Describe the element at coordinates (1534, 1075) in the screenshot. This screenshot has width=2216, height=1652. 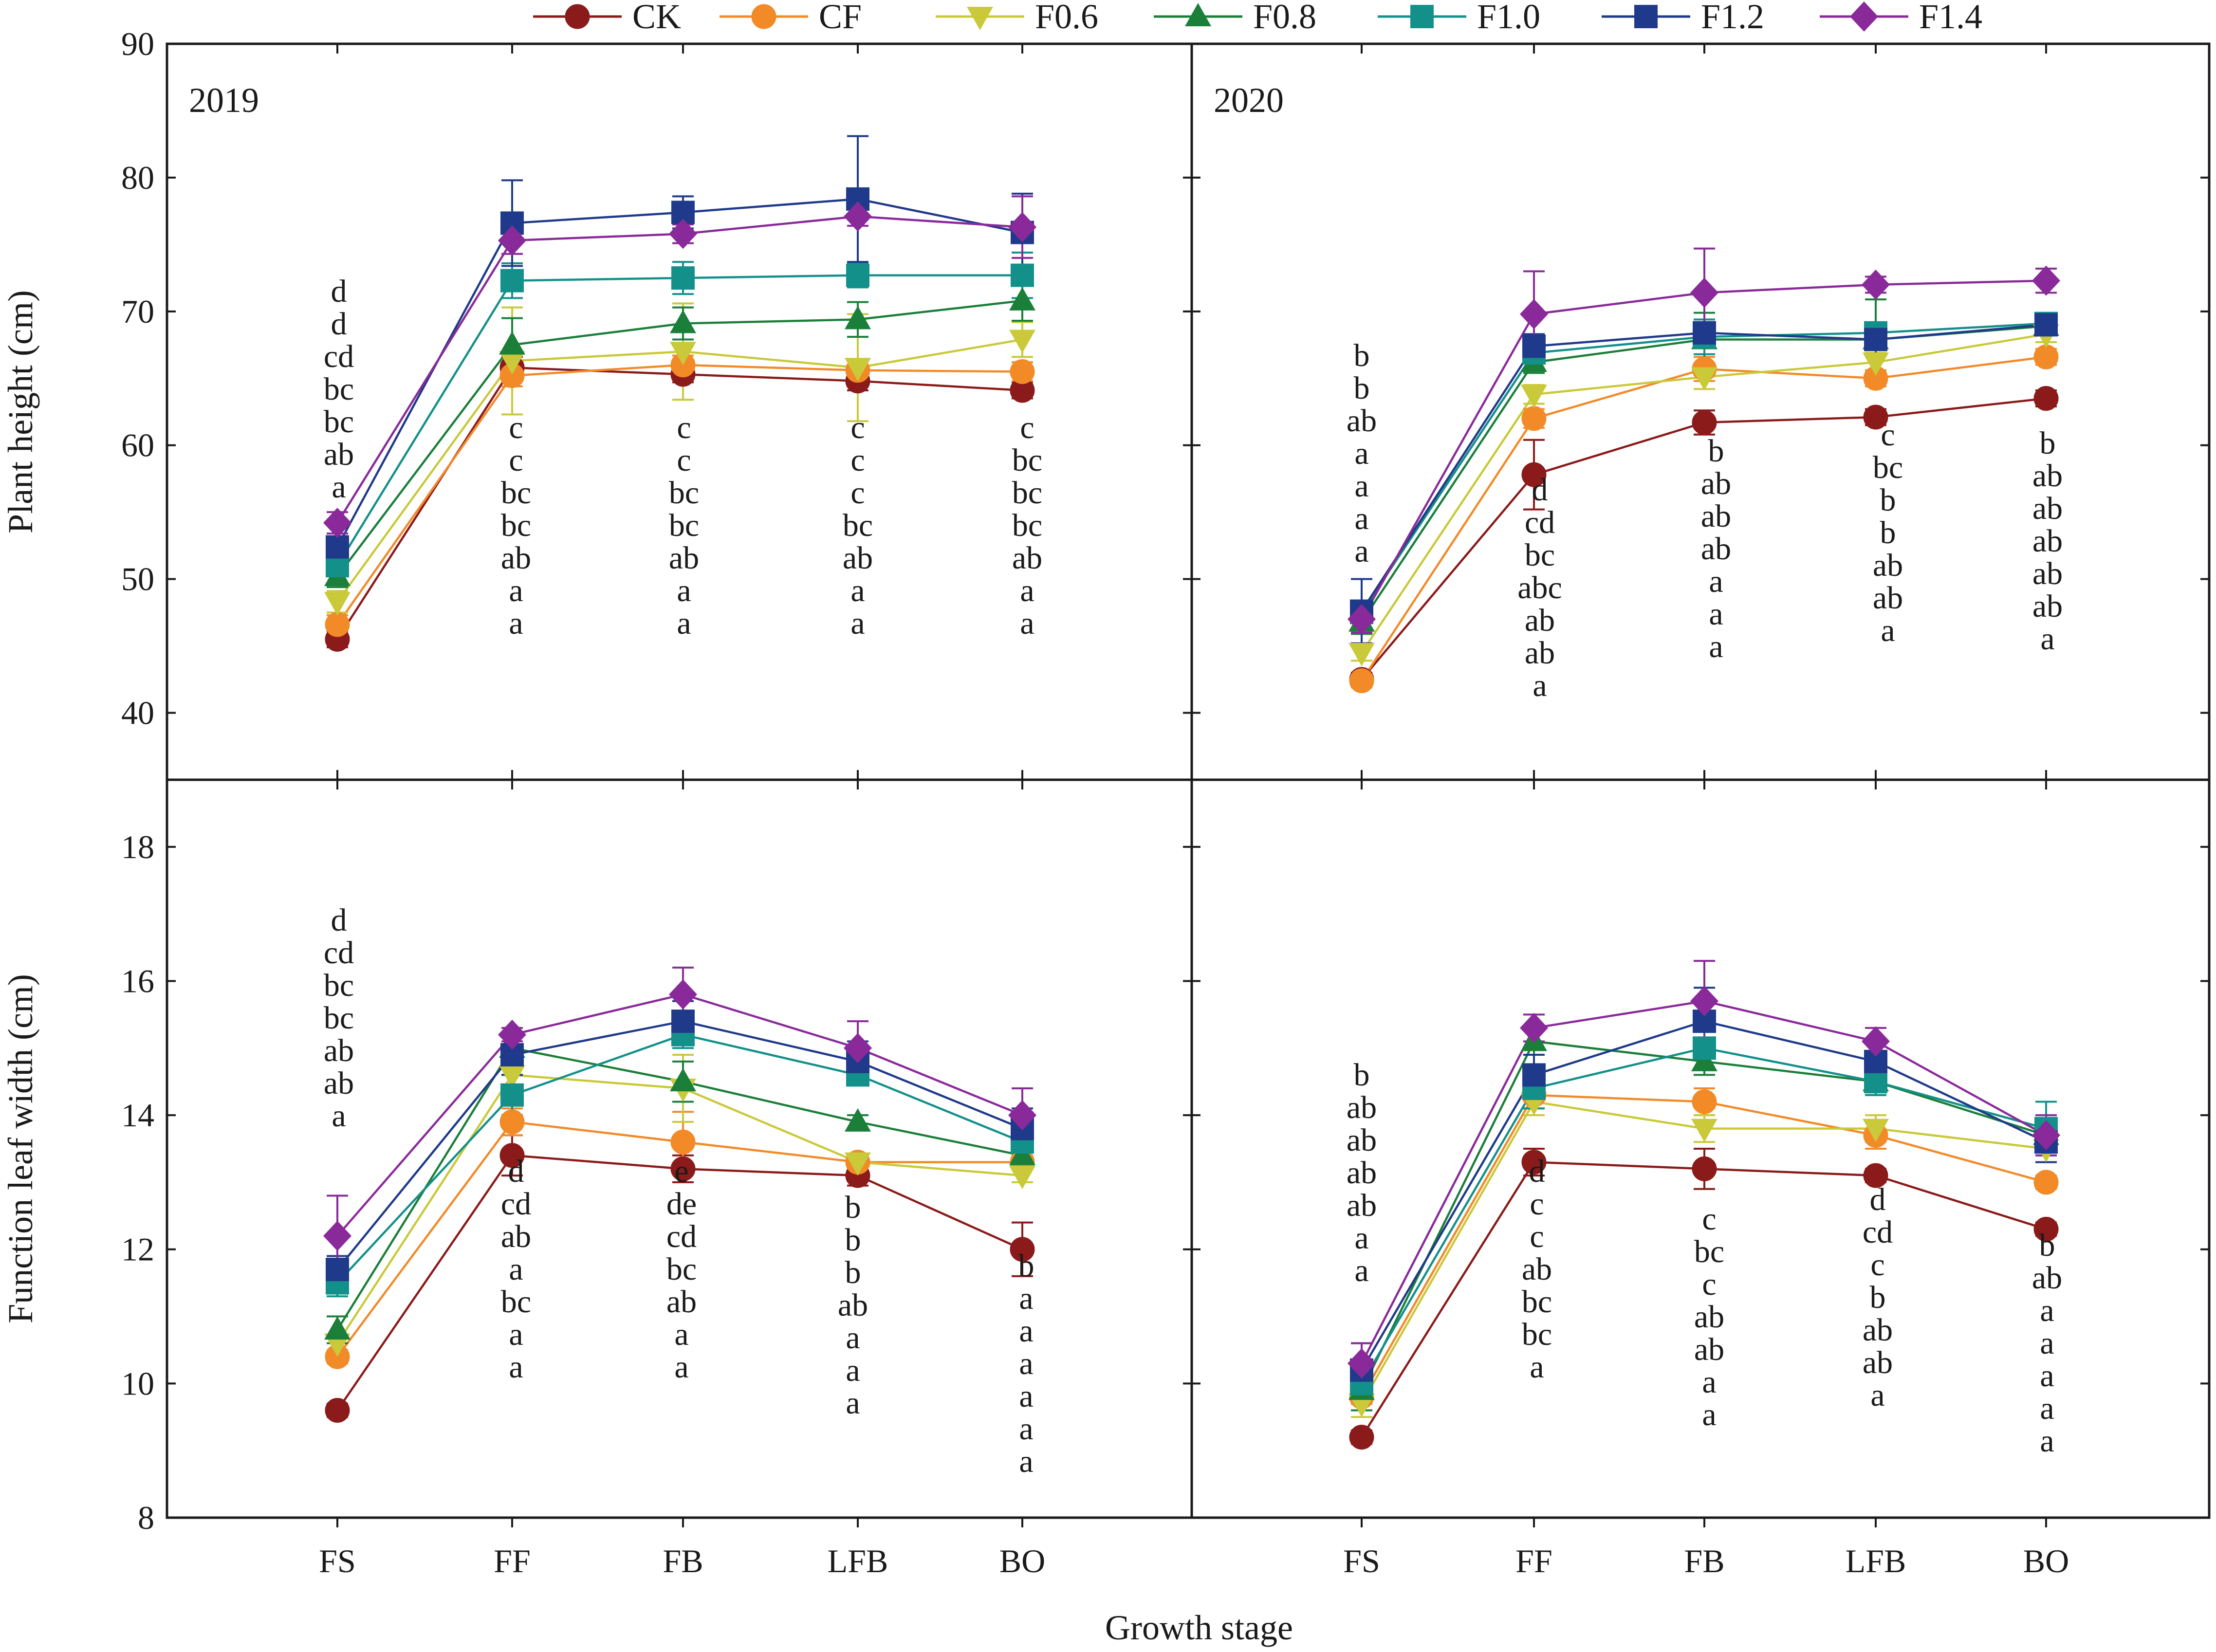
I see `point-F1.2-FF` at that location.